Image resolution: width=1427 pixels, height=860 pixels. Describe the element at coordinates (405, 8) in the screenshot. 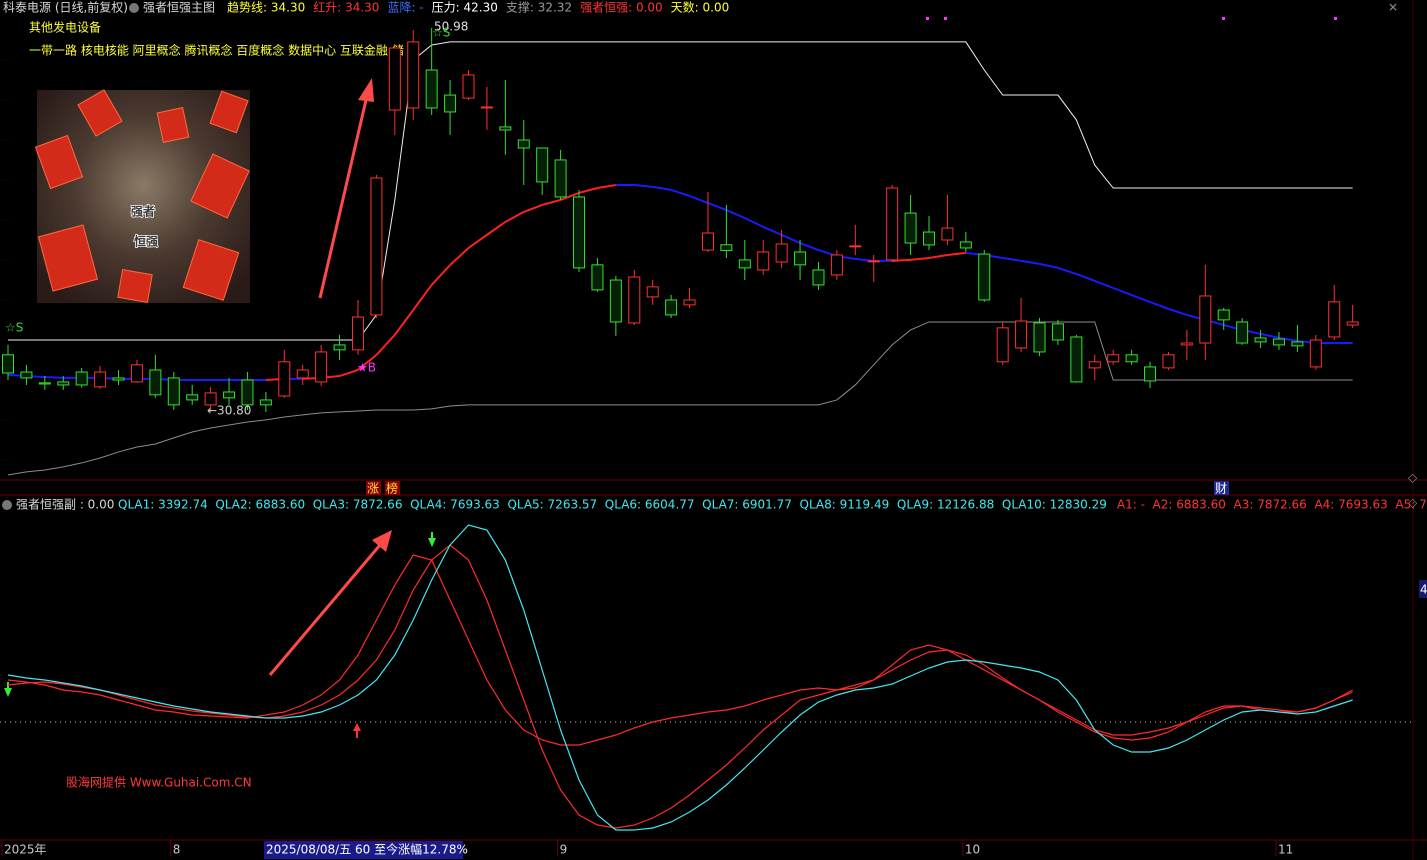

I see `header-item: 蓝降: -` at that location.